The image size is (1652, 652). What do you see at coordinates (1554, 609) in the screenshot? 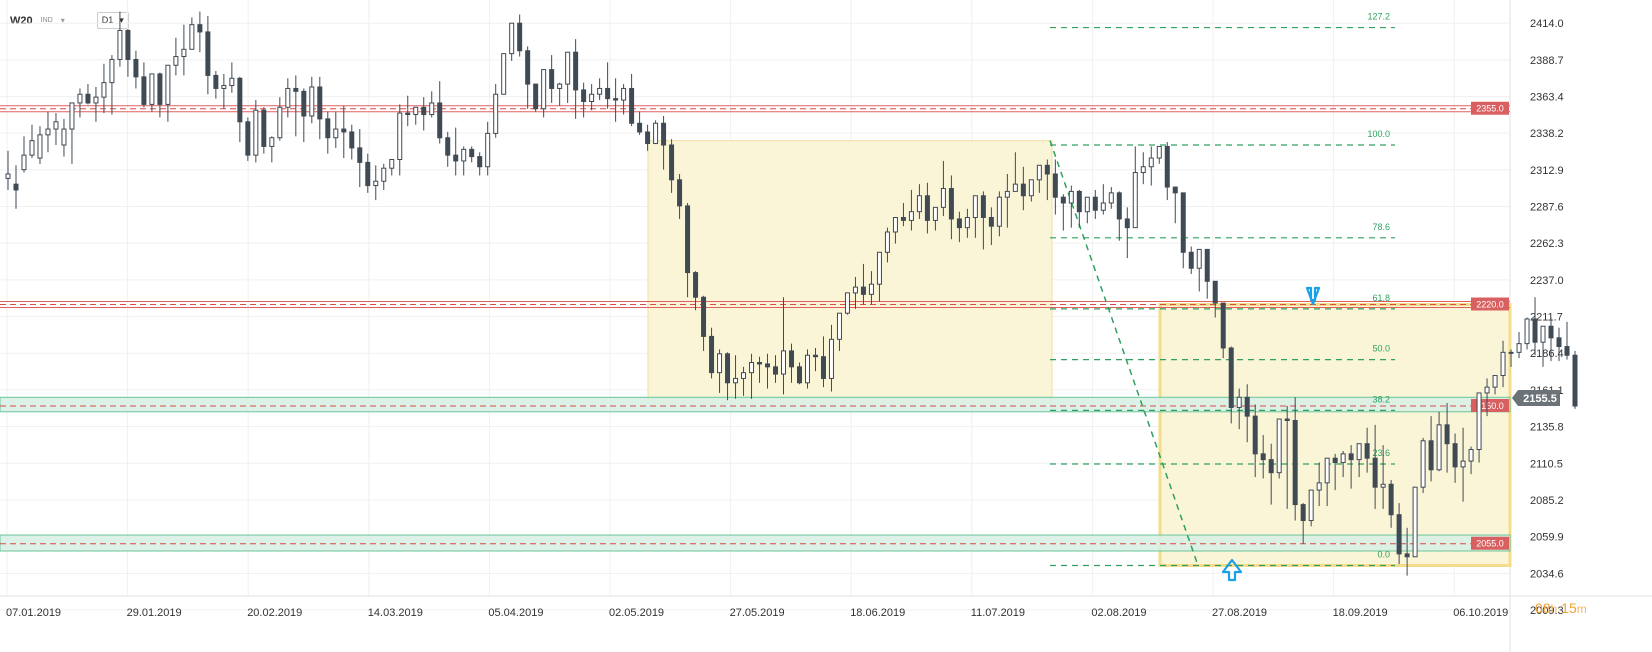
I see `timer-hours-unit: h` at bounding box center [1554, 609].